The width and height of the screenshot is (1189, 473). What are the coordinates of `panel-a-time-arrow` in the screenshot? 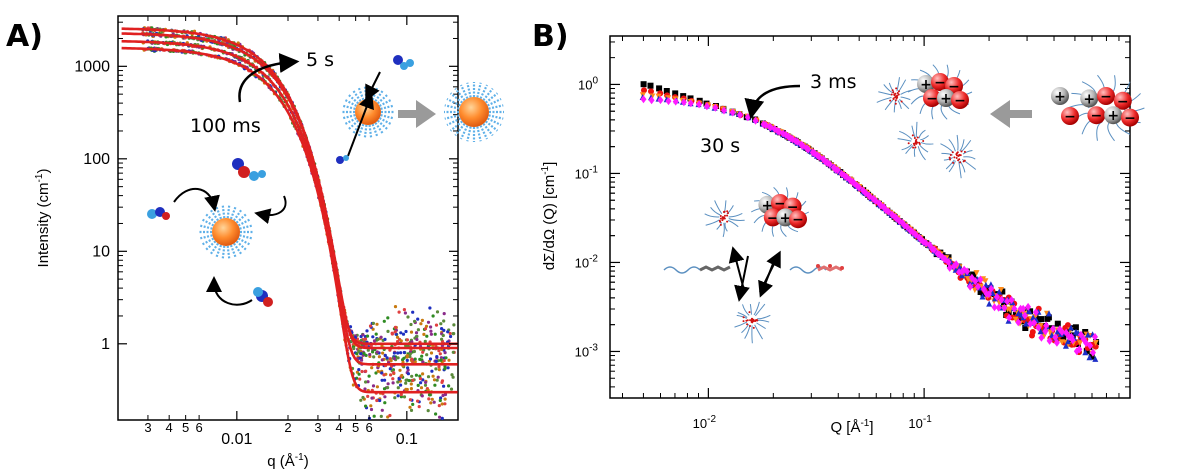 It's located at (269, 78).